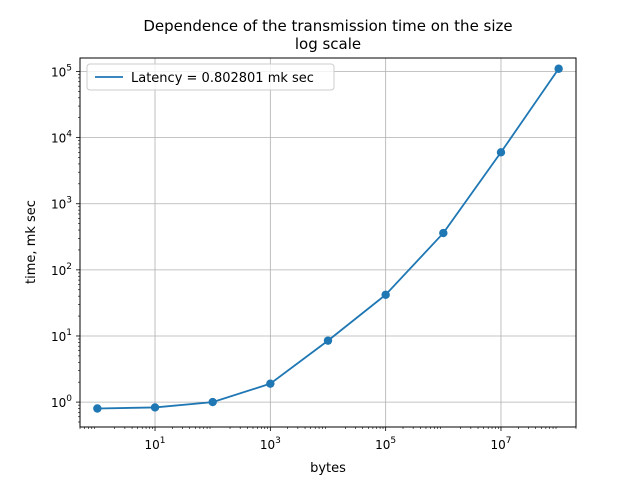 The width and height of the screenshot is (640, 480). I want to click on x-tick-label: 10⁵, so click(385, 444).